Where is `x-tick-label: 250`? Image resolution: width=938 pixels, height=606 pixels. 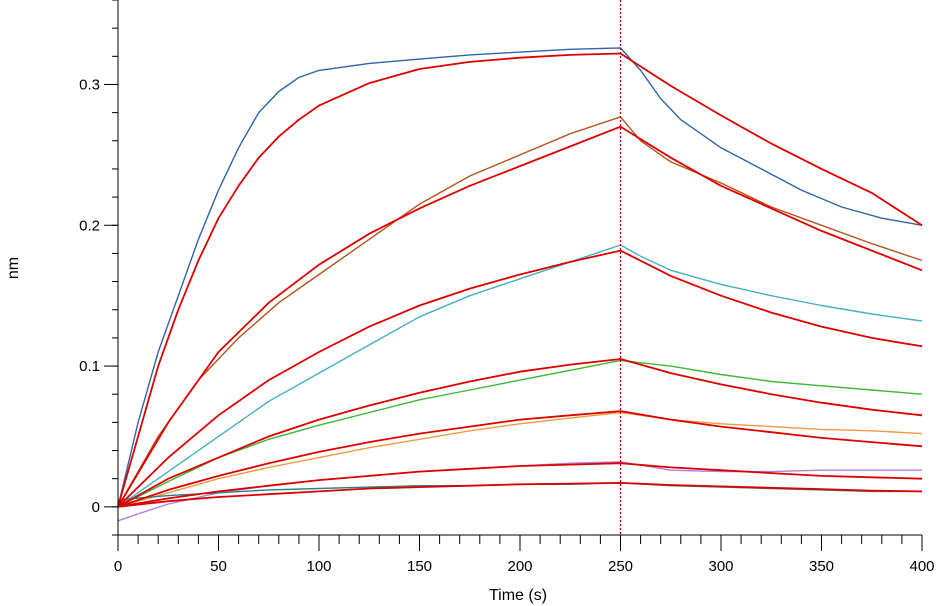 x-tick-label: 250 is located at coordinates (620, 566).